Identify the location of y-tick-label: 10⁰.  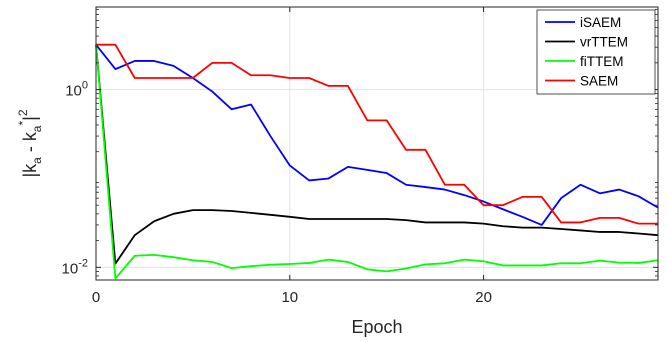
(76, 90).